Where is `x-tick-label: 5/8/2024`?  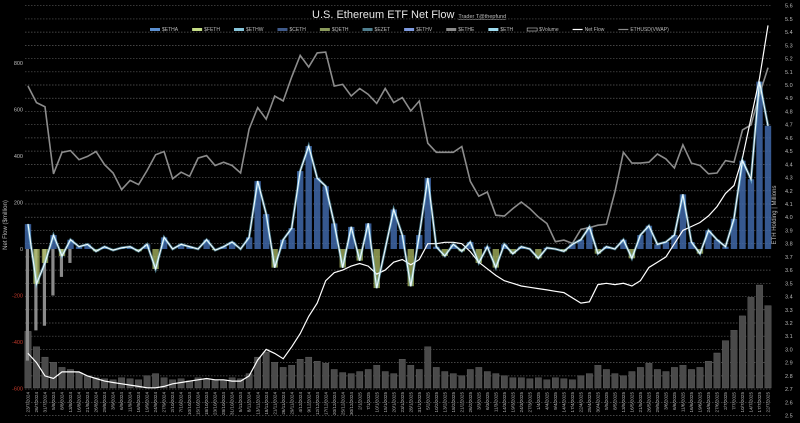
x-tick-label: 5/8/2024 is located at coordinates (53, 401).